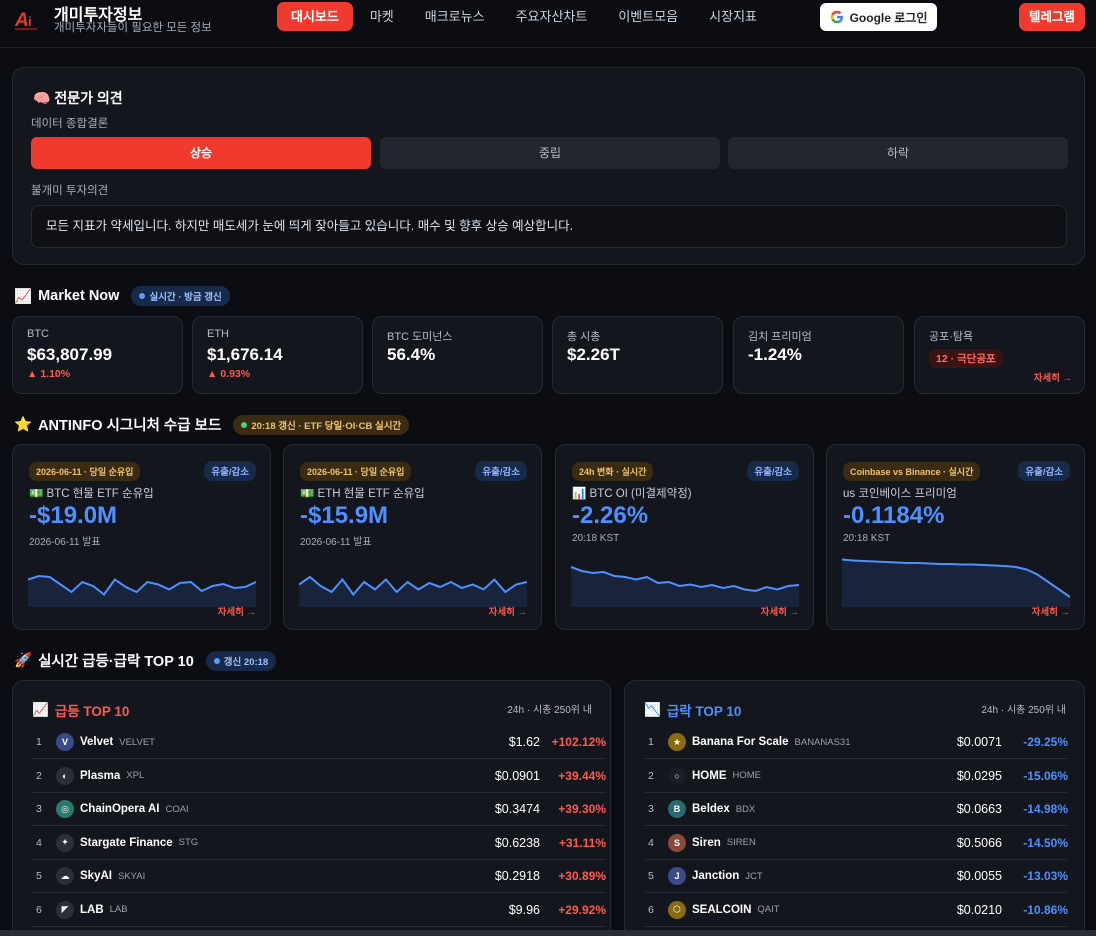  What do you see at coordinates (188, 842) in the screenshot?
I see `coin-symbol: STG` at bounding box center [188, 842].